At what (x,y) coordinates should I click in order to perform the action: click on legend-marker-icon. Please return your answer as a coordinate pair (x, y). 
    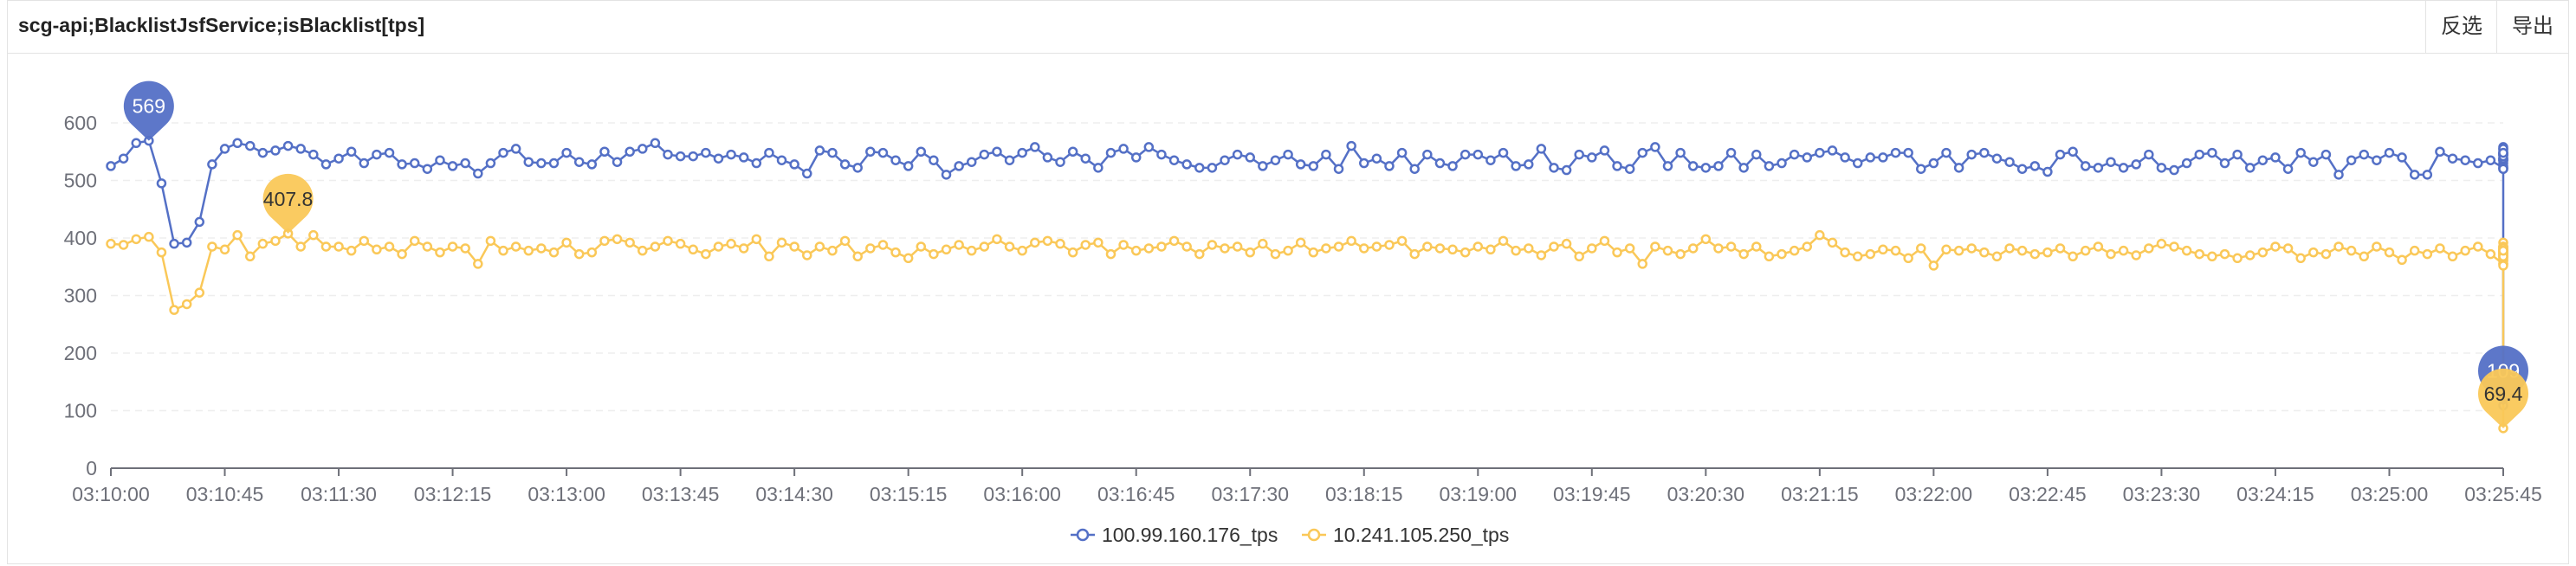
    Looking at the image, I should click on (1083, 535).